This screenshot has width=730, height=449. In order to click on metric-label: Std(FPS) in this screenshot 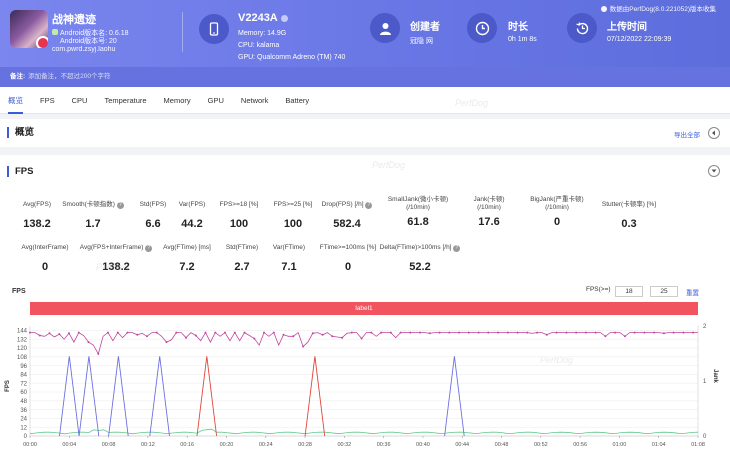, I will do `click(153, 204)`.